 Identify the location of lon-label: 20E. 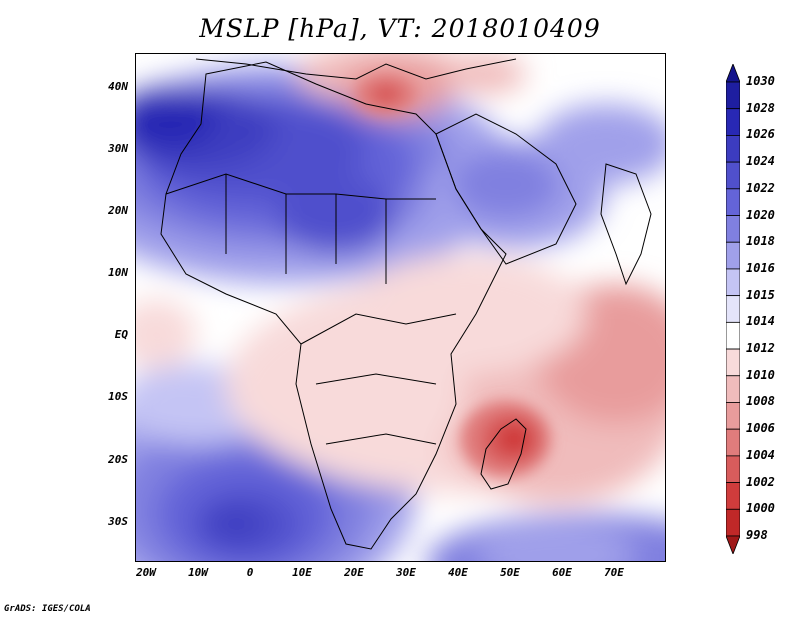
(354, 572).